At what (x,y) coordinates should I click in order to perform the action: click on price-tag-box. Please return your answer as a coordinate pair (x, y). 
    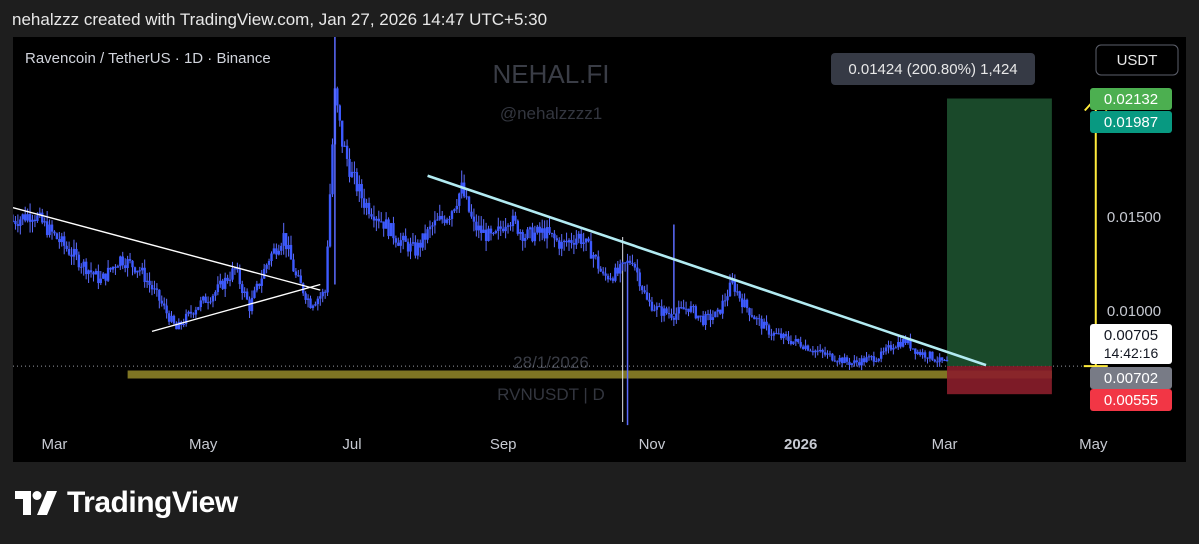
    Looking at the image, I should click on (1131, 122).